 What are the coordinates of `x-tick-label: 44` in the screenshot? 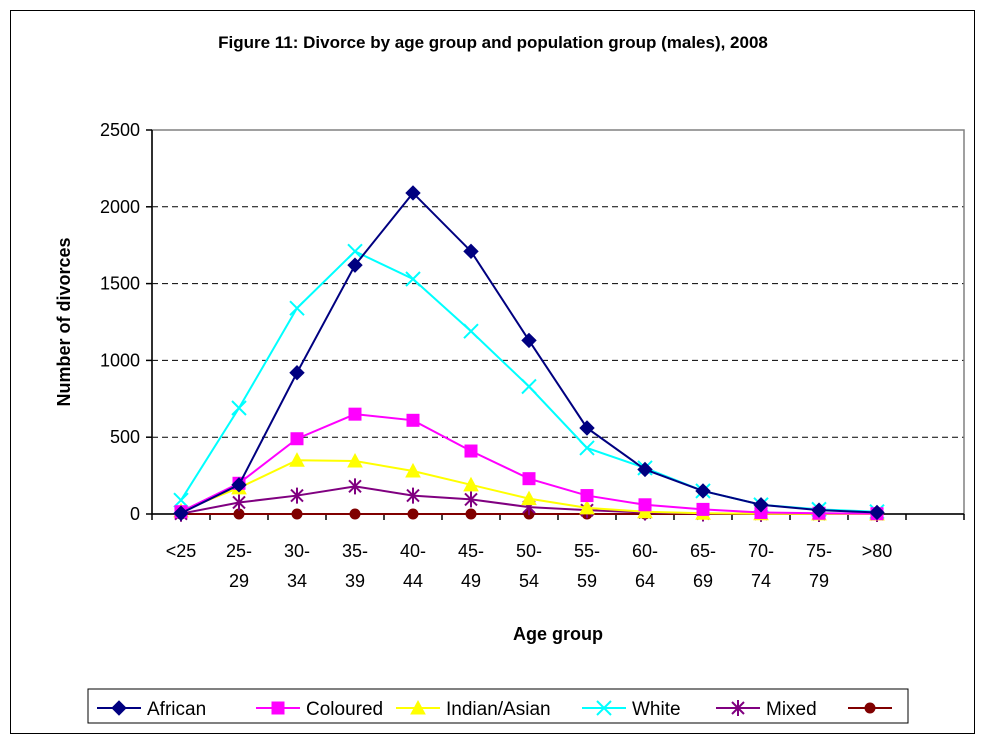 It's located at (413, 581).